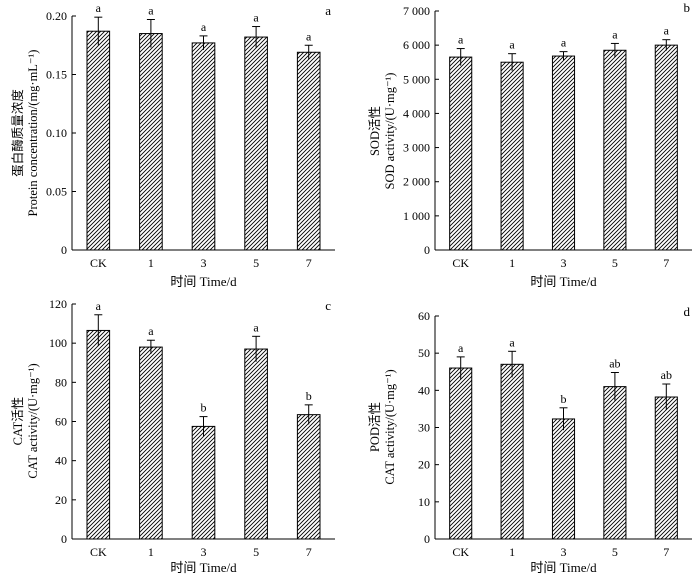 The height and width of the screenshot is (577, 700). I want to click on y-tick-label: 30, so click(424, 428).